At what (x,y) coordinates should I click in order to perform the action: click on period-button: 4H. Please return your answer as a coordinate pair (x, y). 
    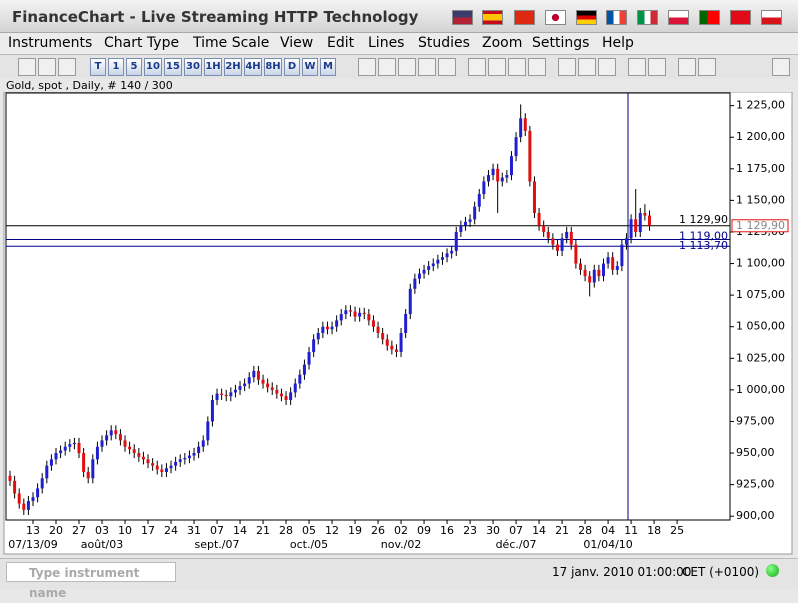
    Looking at the image, I should click on (253, 67).